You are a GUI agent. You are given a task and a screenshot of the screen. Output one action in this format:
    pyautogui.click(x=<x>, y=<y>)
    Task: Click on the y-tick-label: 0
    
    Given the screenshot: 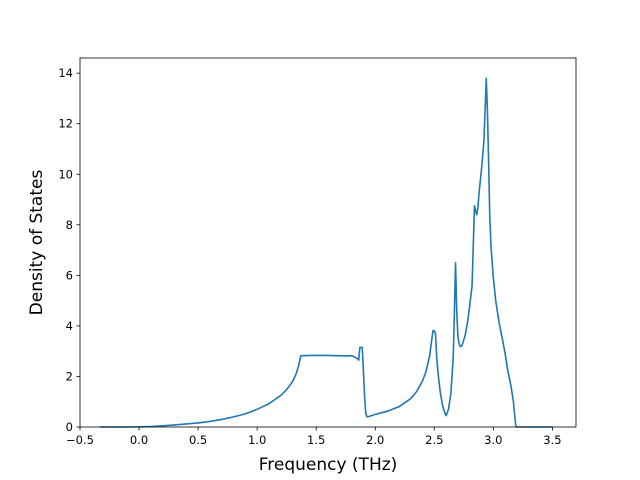 What is the action you would take?
    pyautogui.click(x=69, y=427)
    